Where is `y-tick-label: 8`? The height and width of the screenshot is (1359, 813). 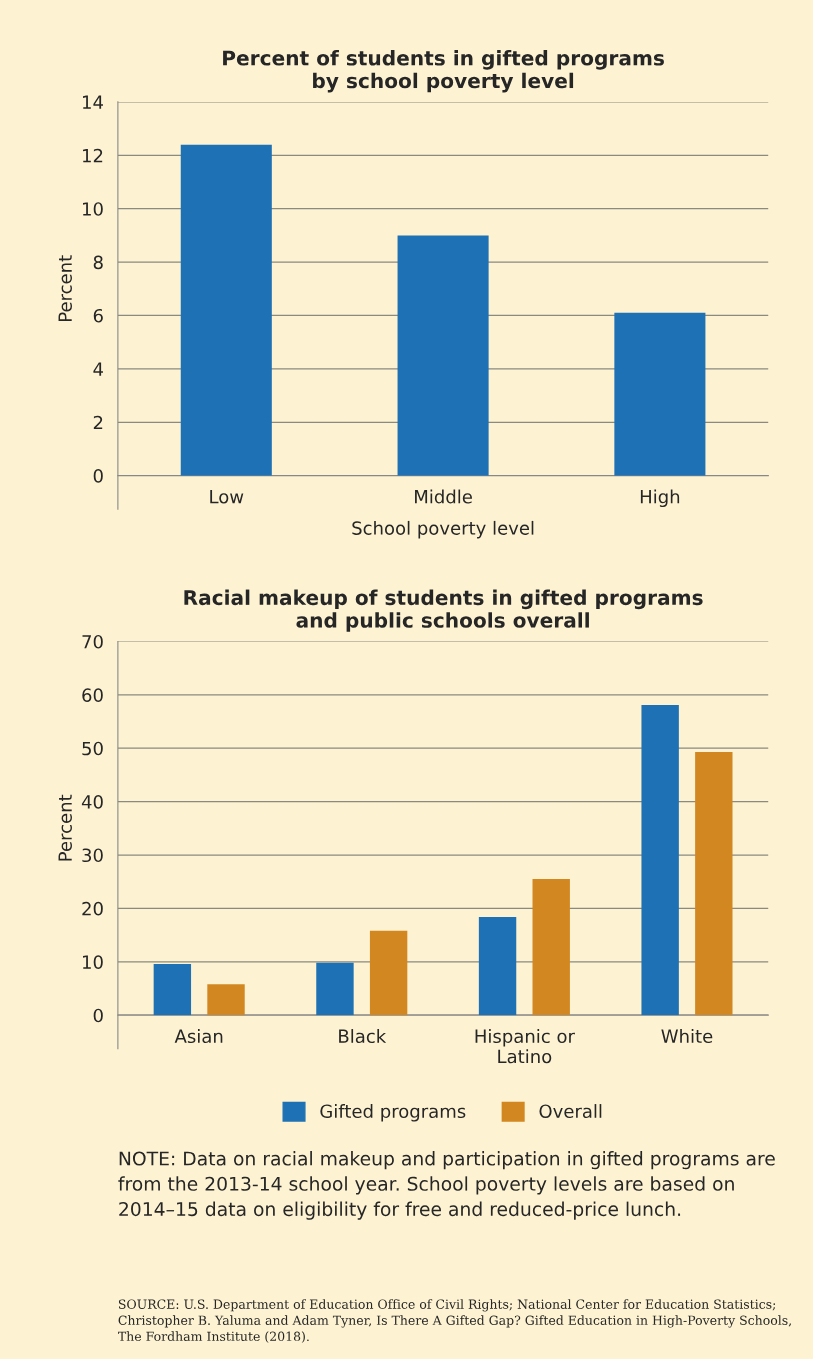
y-tick-label: 8 is located at coordinates (98, 262).